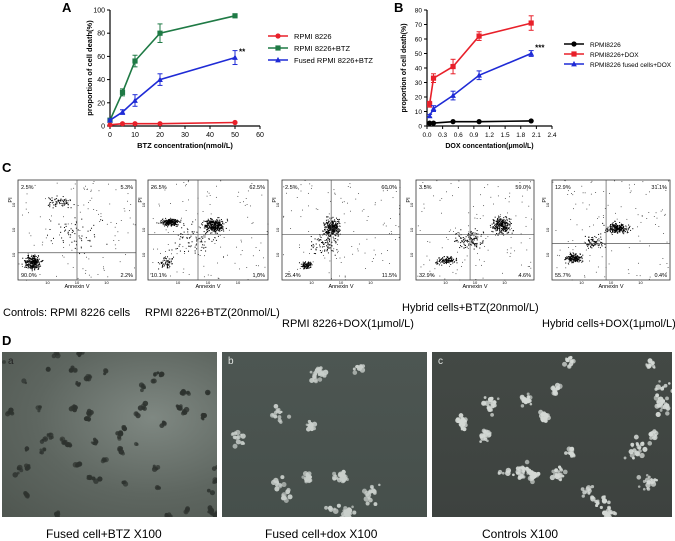 This screenshot has height=541, width=675. Describe the element at coordinates (260, 135) in the screenshot. I see `x-tick-label: 60` at that location.